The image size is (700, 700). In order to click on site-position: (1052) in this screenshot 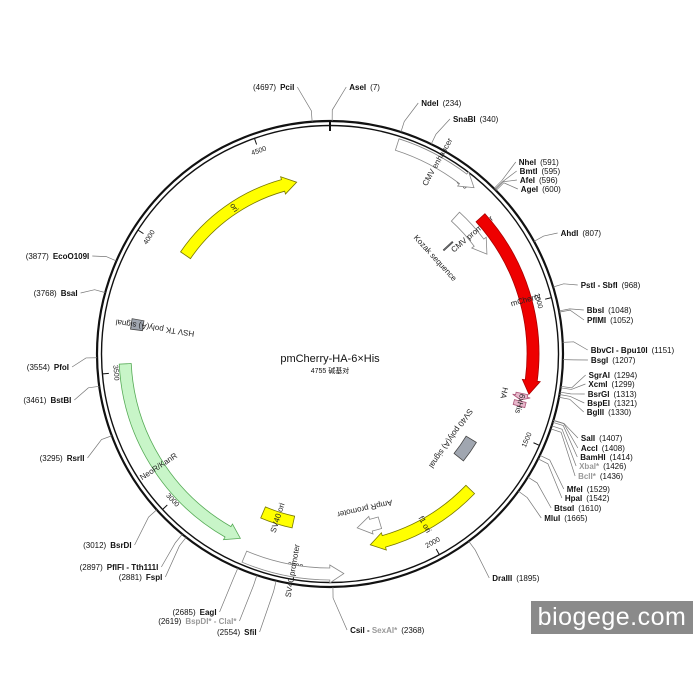, I will do `click(621, 320)`.